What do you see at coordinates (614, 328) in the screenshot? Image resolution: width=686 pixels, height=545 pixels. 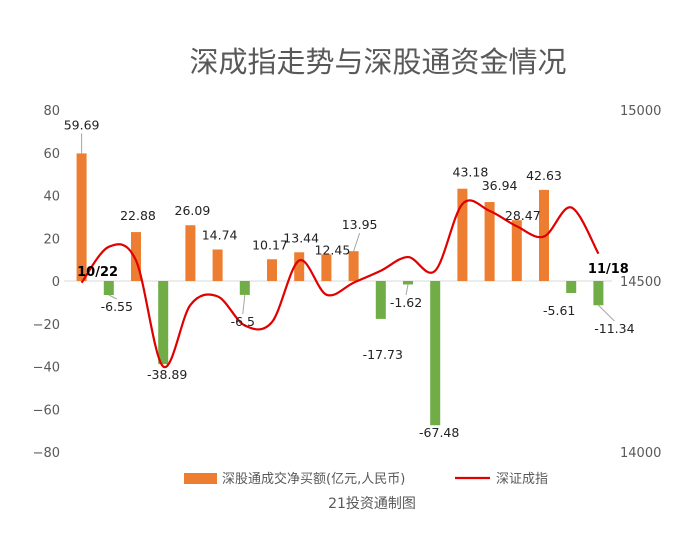 I see `bar-data-label: -11.34` at bounding box center [614, 328].